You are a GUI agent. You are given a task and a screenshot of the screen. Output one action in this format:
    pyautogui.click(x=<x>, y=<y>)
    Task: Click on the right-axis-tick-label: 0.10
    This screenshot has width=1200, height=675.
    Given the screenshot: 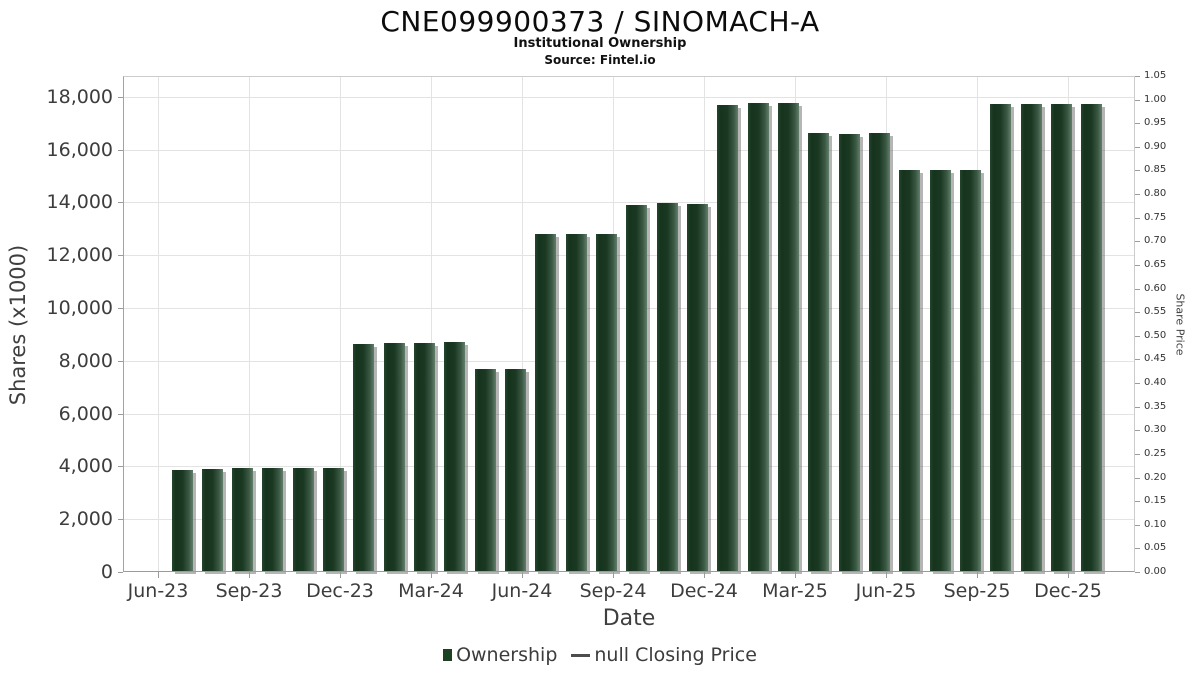 What is the action you would take?
    pyautogui.click(x=1155, y=524)
    